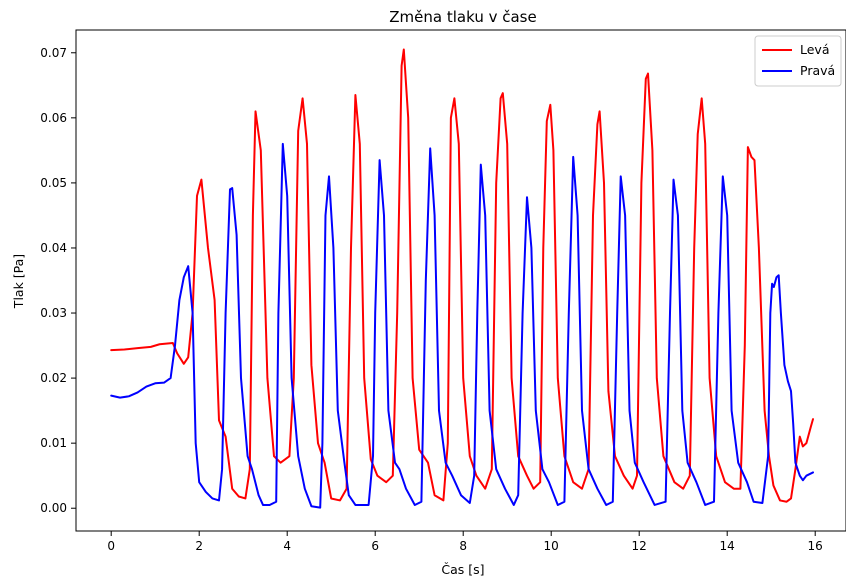 The height and width of the screenshot is (579, 846). What do you see at coordinates (53, 508) in the screenshot?
I see `y-tick-label: 0.00` at bounding box center [53, 508].